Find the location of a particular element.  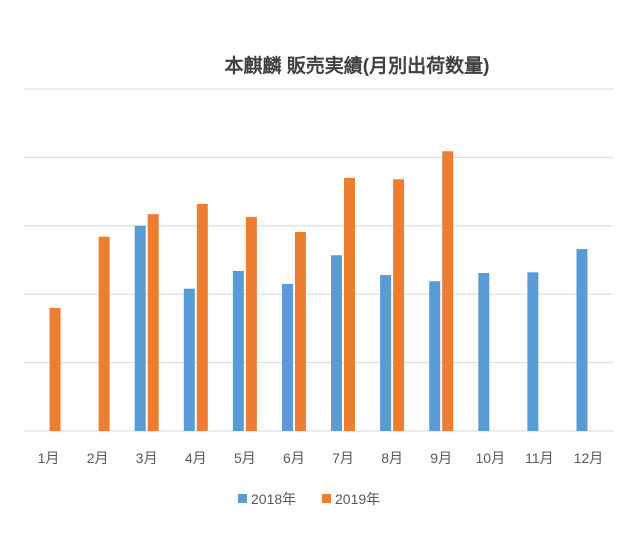

x-tick-label: 11月 is located at coordinates (539, 458).